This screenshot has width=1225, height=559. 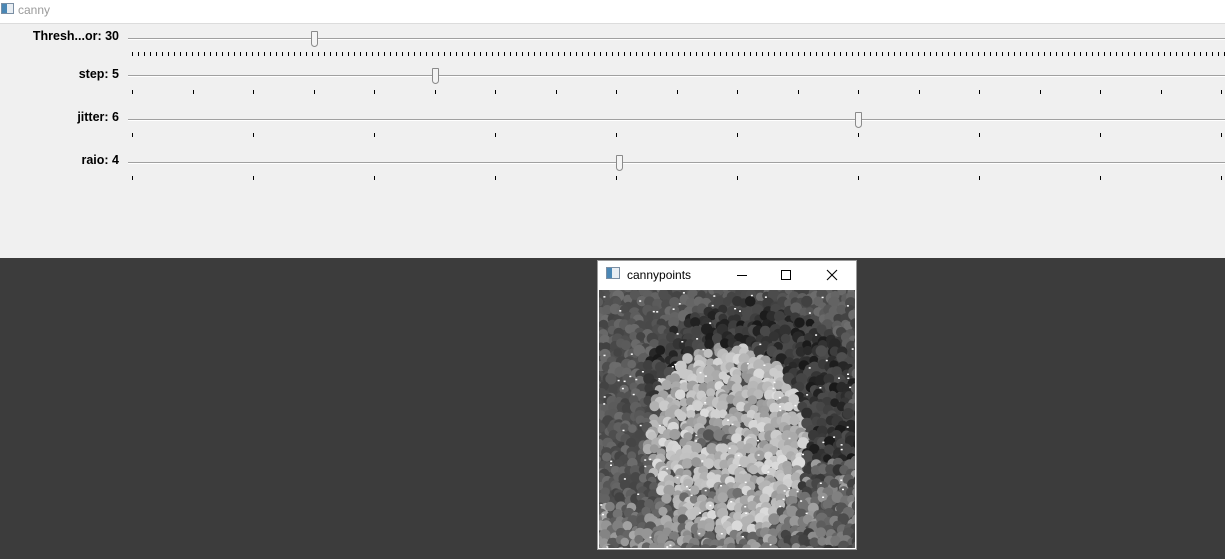 I want to click on cannypoints-titlebar: cannypoints, so click(x=727, y=275).